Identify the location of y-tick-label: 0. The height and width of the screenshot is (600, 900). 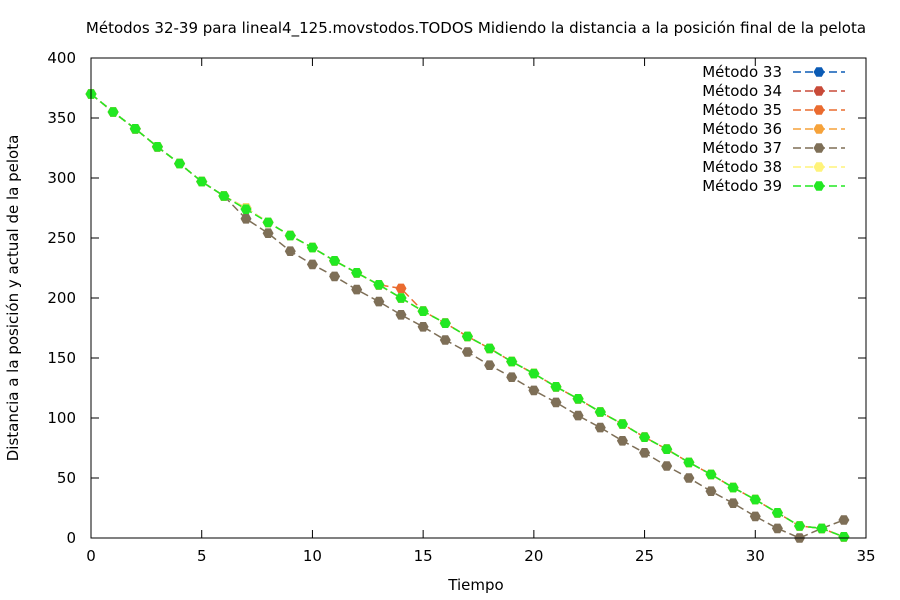
(71, 538).